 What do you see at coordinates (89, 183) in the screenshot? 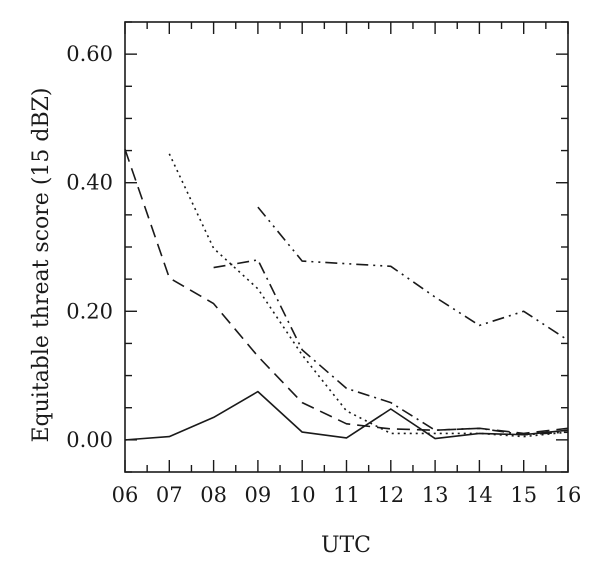
I see `y-tick-label: 0.40` at bounding box center [89, 183].